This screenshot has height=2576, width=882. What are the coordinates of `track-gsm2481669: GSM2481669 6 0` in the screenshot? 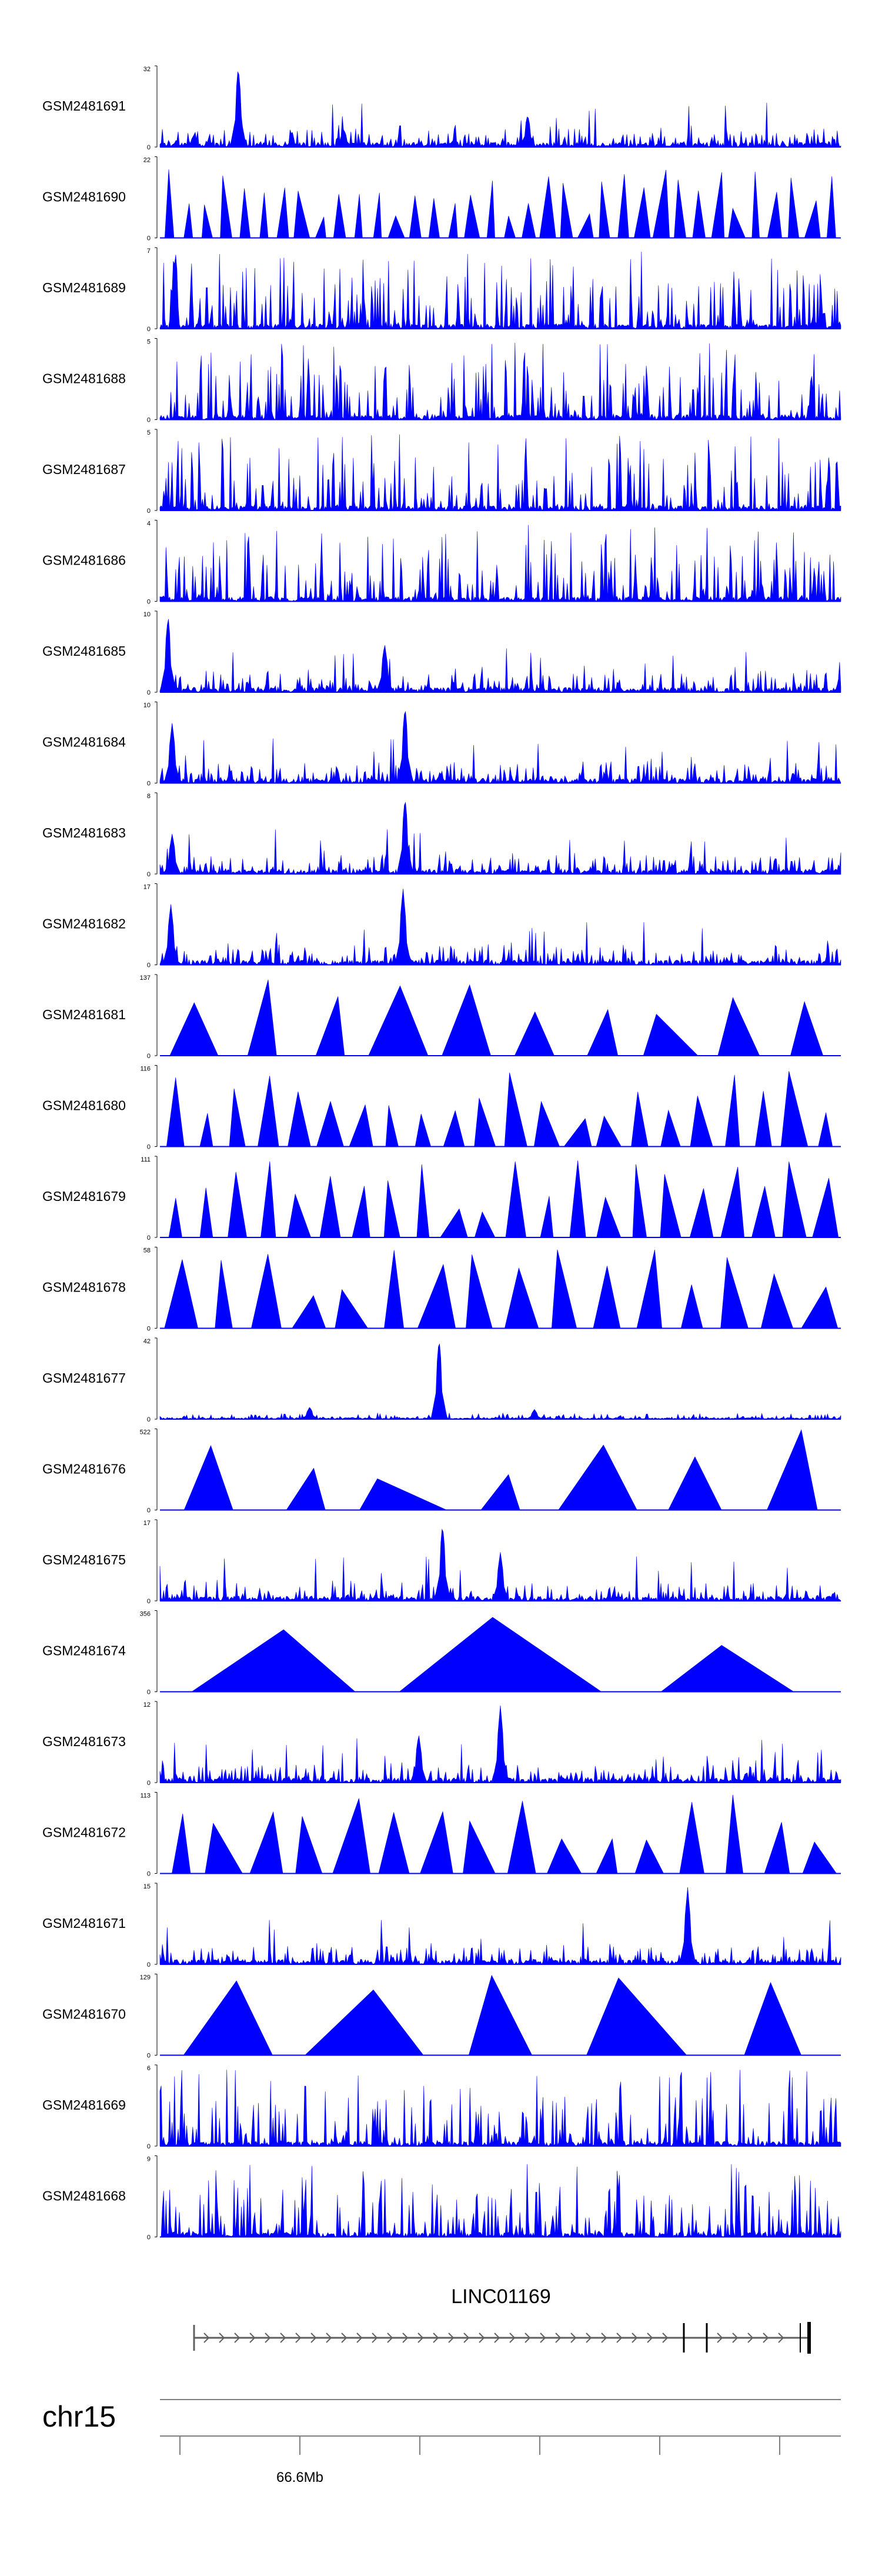 It's located at (441, 2107).